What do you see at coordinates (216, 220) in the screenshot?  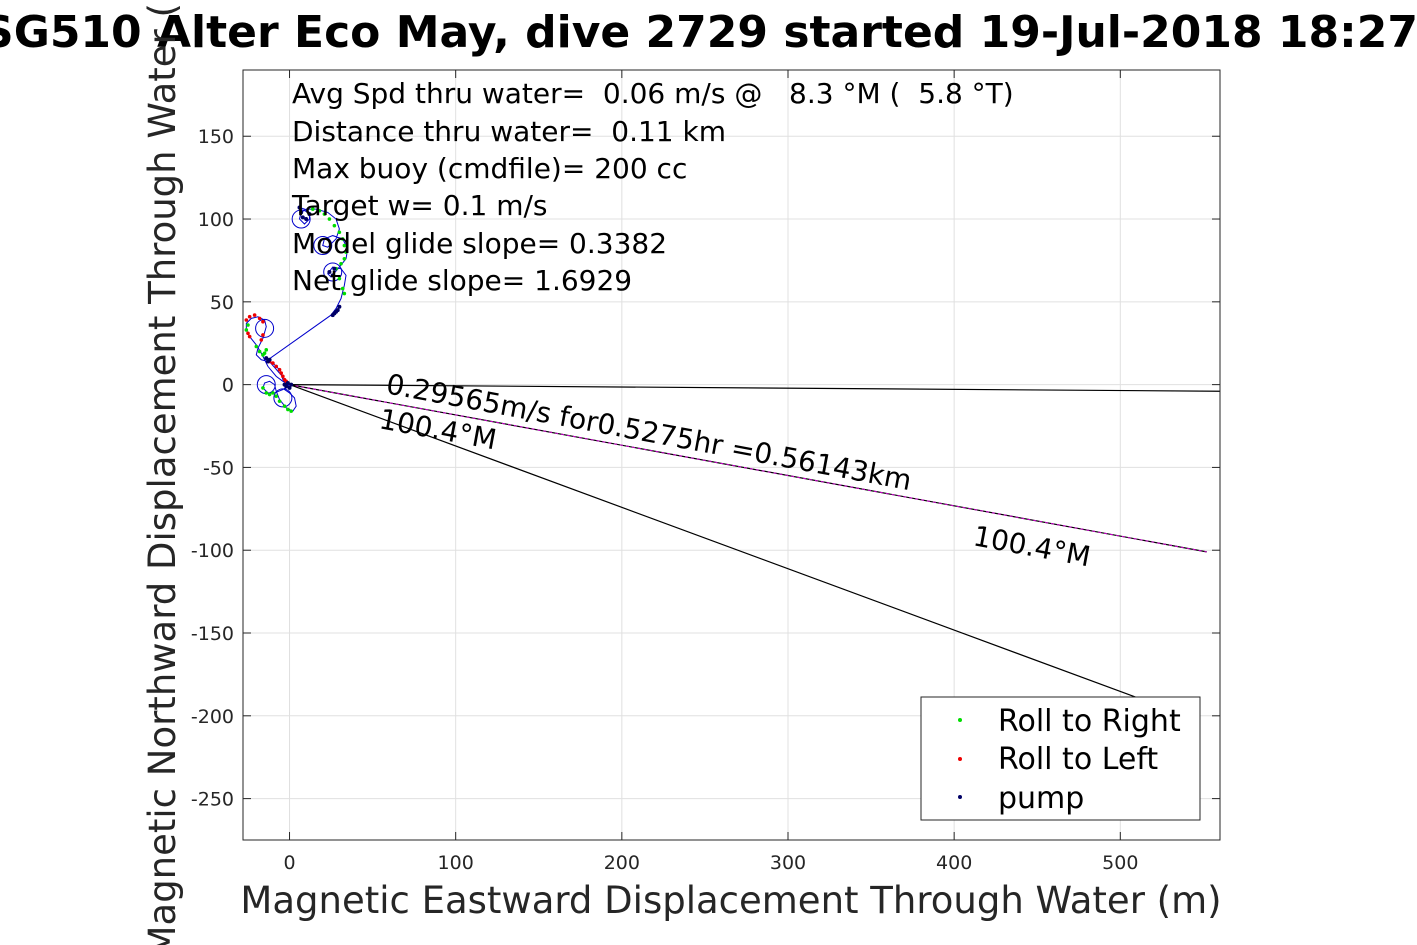 I see `y-tick-label: 100` at bounding box center [216, 220].